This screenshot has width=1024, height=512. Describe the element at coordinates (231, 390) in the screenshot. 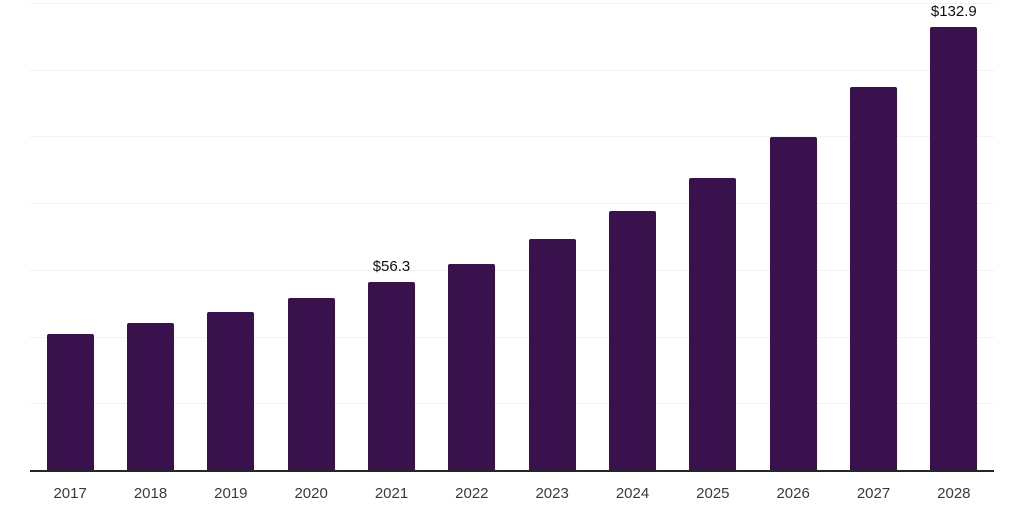

I see `bar-2019` at that location.